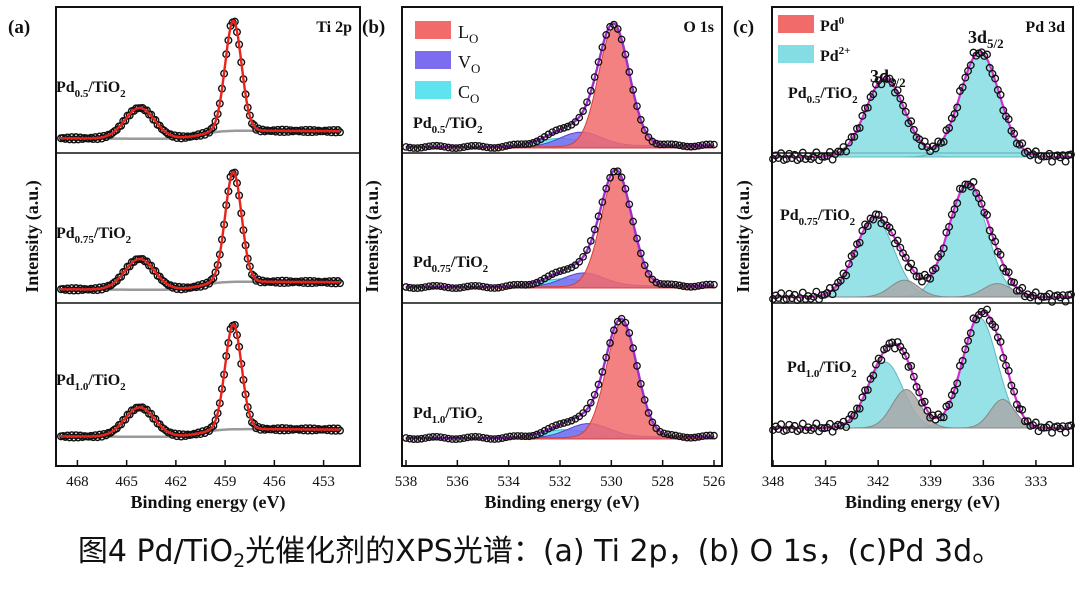 Image resolution: width=1080 pixels, height=589 pixels. Describe the element at coordinates (931, 482) in the screenshot. I see `x-tick-label: 339` at that location.